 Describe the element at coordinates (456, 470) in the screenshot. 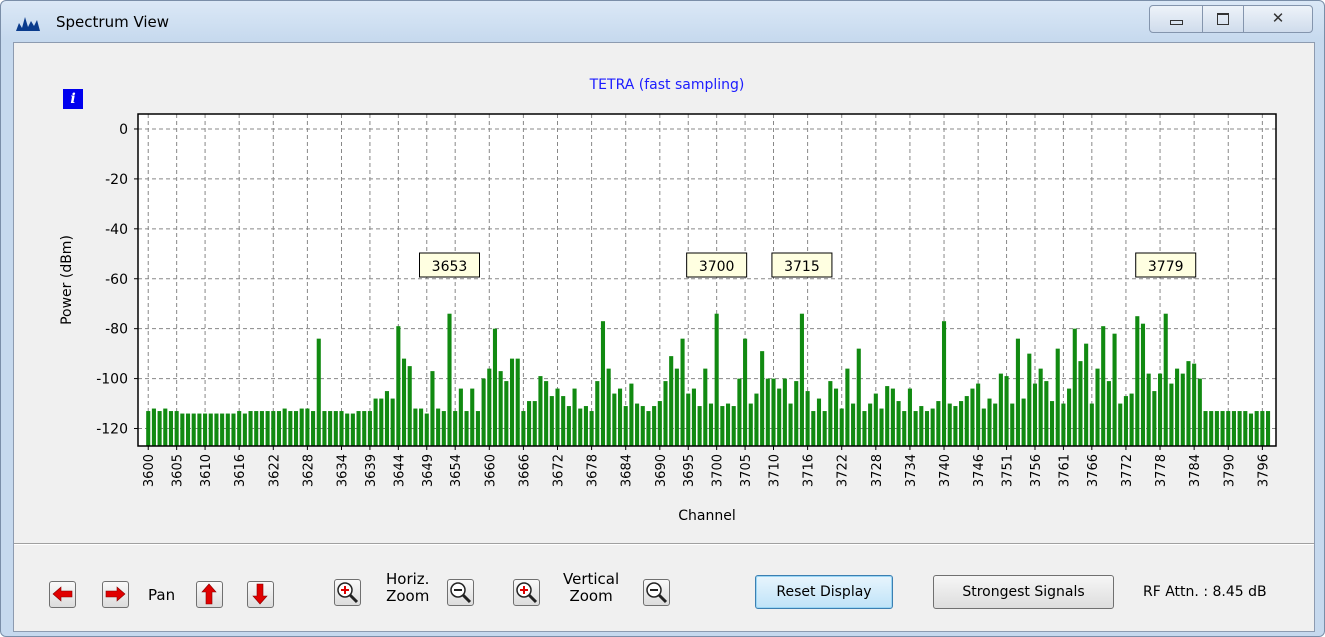

I see `x-tick-label: 3654` at that location.